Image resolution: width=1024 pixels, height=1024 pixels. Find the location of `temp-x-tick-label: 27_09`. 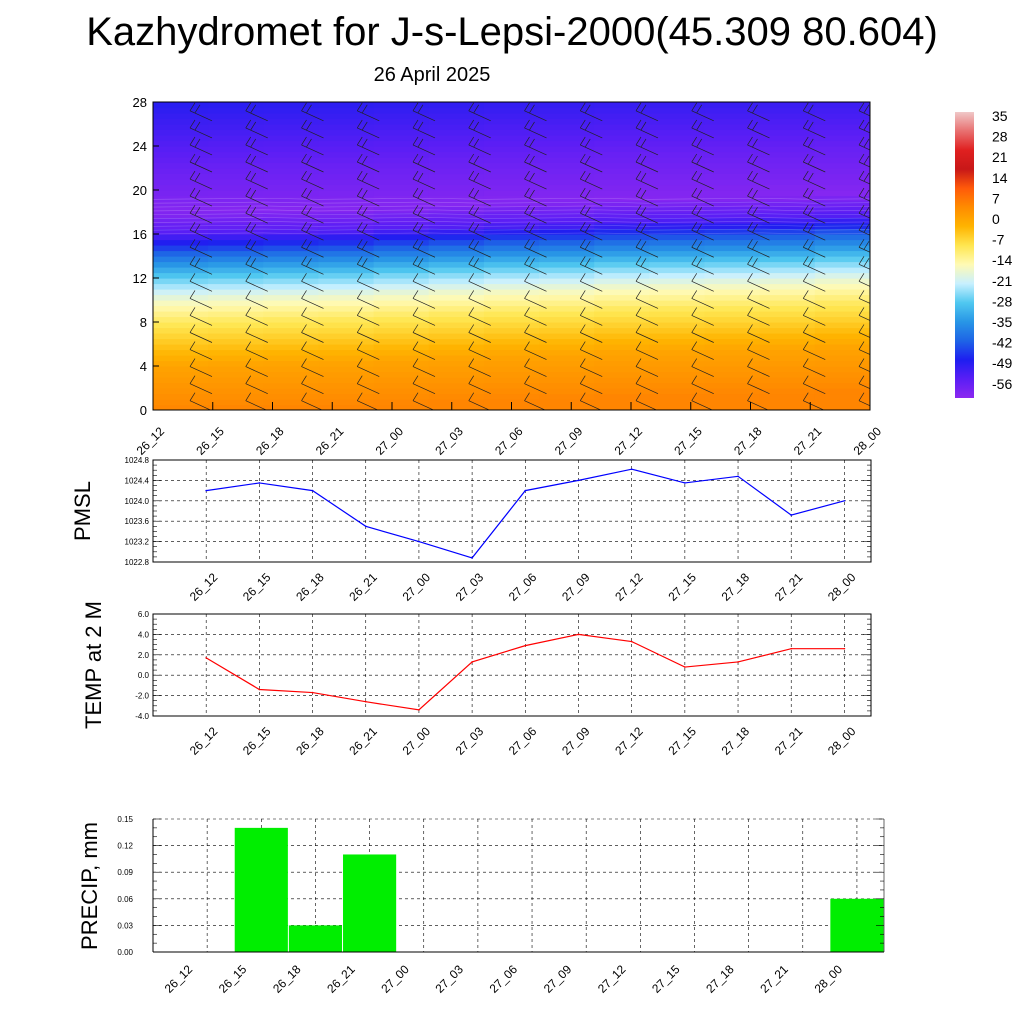

temp-x-tick-label: 27_09 is located at coordinates (576, 741).